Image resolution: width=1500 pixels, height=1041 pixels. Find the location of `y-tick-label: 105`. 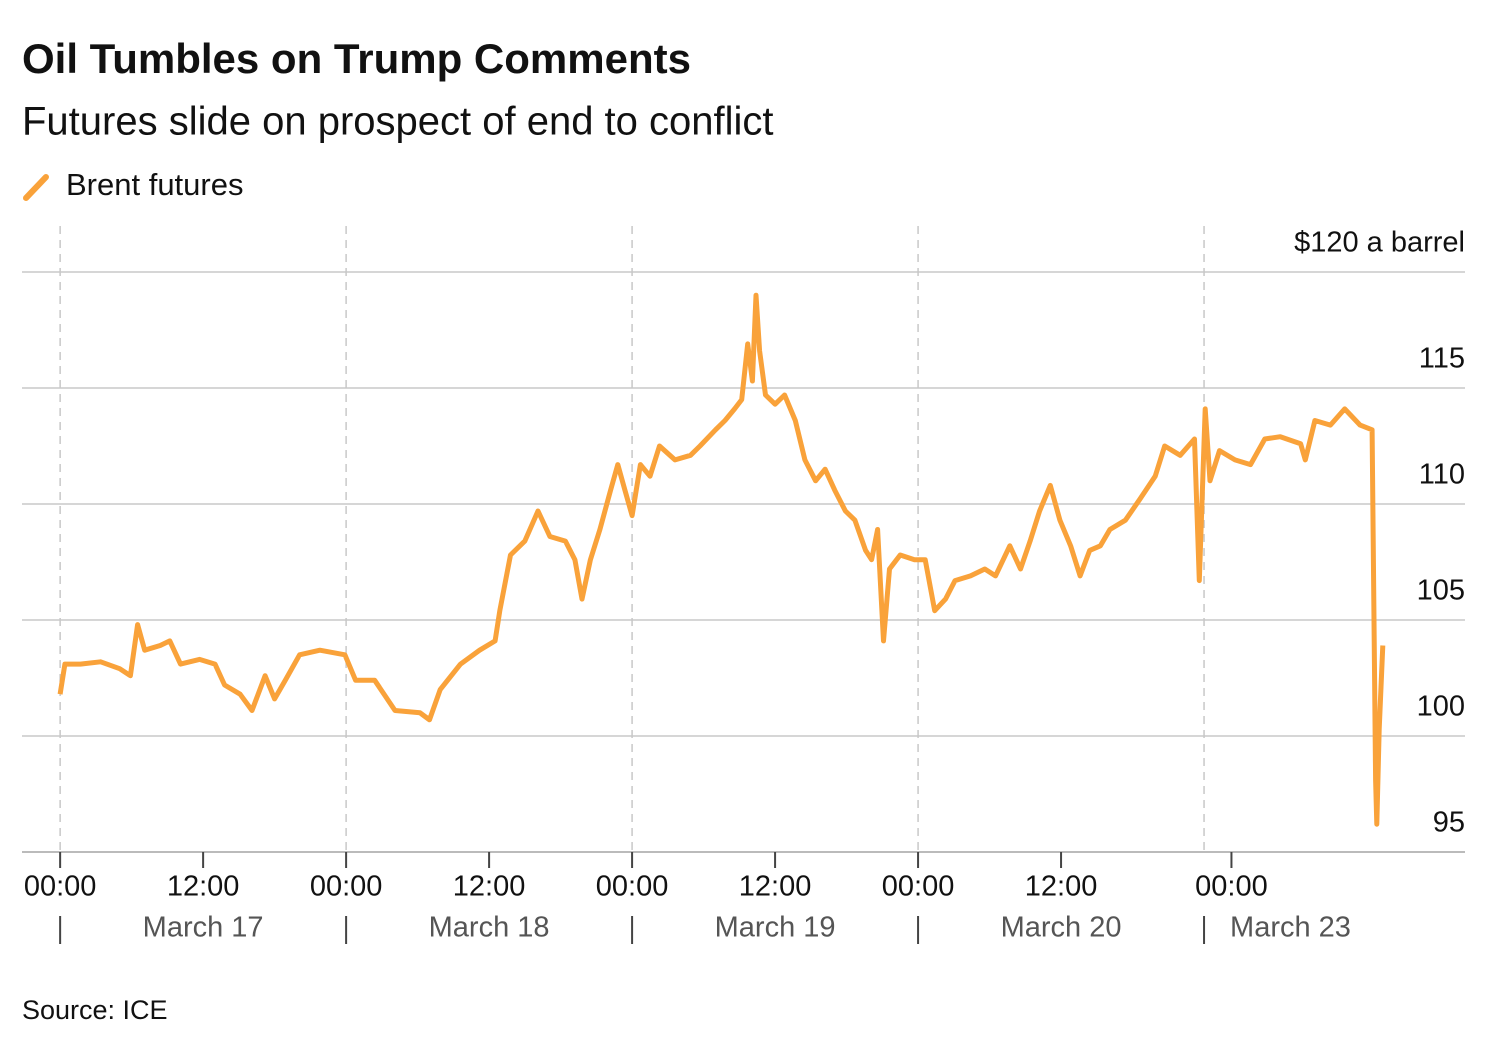

y-tick-label: 105 is located at coordinates (1441, 591).